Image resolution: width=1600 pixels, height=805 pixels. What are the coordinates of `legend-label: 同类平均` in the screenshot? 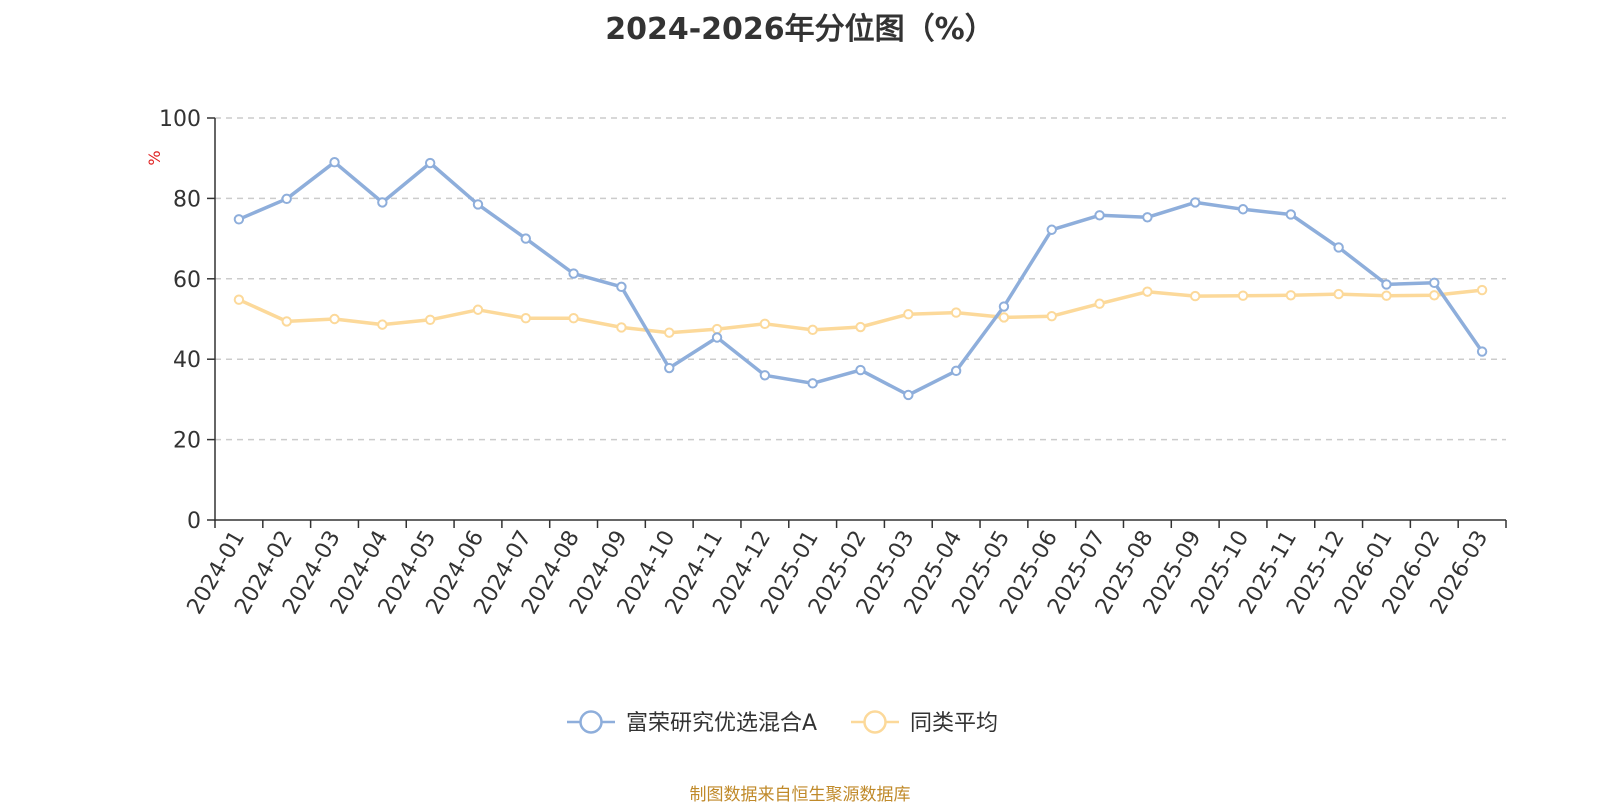 It's located at (954, 723).